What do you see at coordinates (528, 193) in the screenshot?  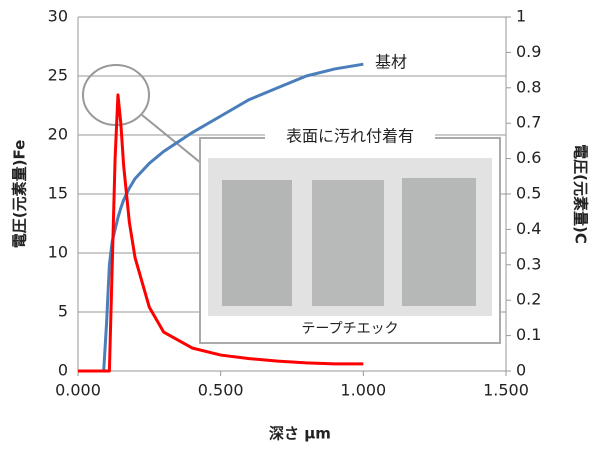 I see `y2-tick-label: 0.5` at bounding box center [528, 193].